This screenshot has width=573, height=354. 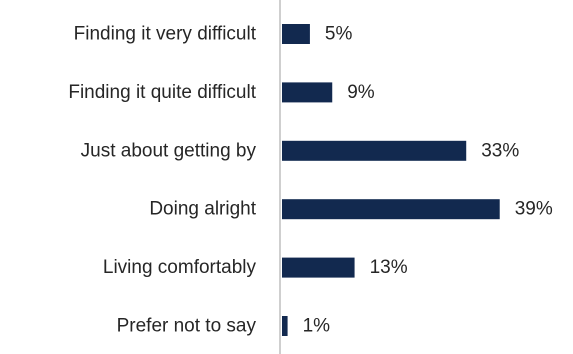 I want to click on category-label-doing-alright: Doing alright, so click(x=202, y=209).